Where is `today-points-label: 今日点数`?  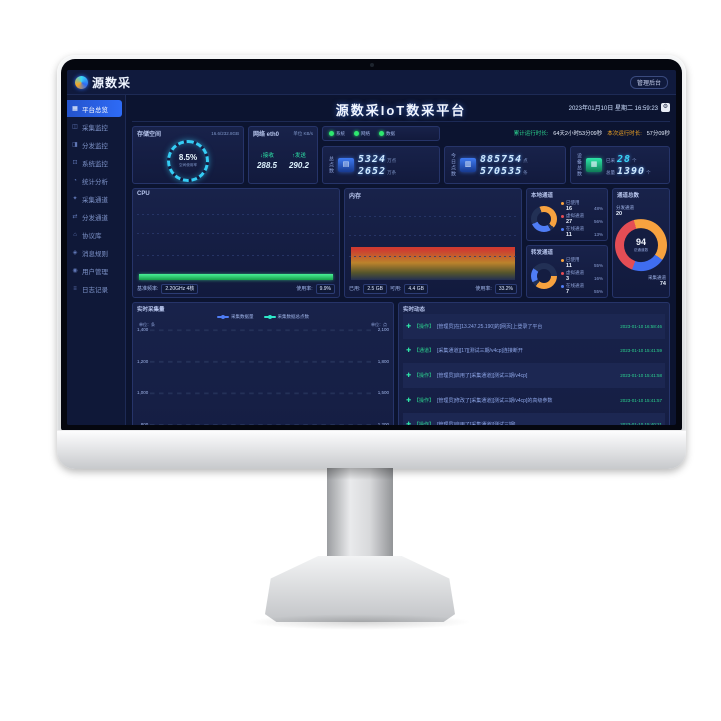 today-points-label: 今日点数 is located at coordinates (453, 165).